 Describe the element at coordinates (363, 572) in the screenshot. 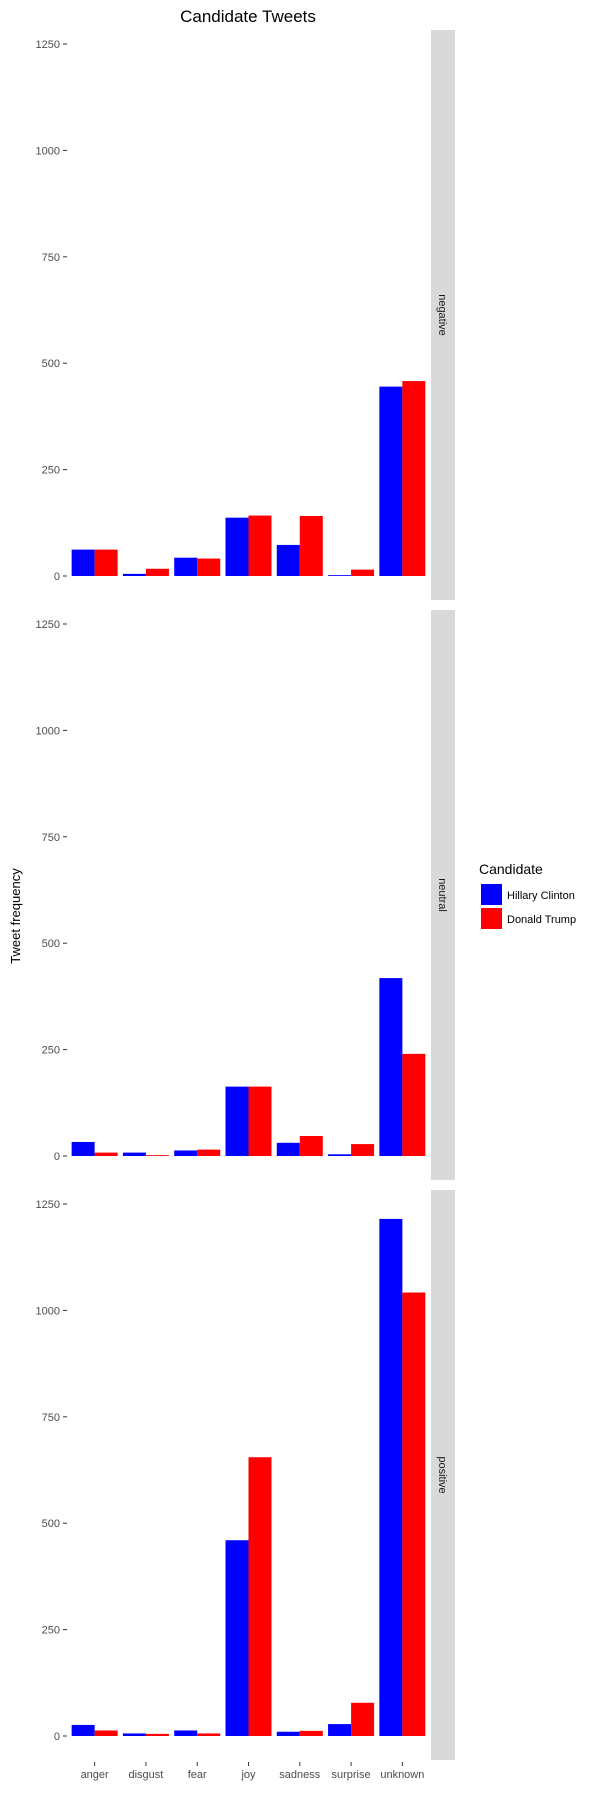

I see `bar-negative-surprise-trump` at that location.